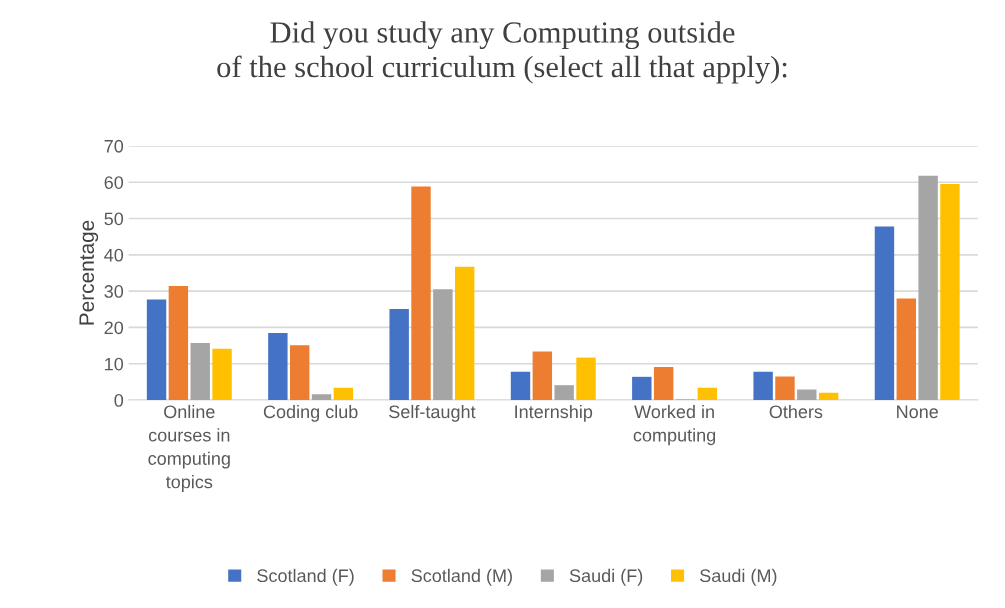 The height and width of the screenshot is (608, 1005). I want to click on x-tick-label: Coding club, so click(310, 413).